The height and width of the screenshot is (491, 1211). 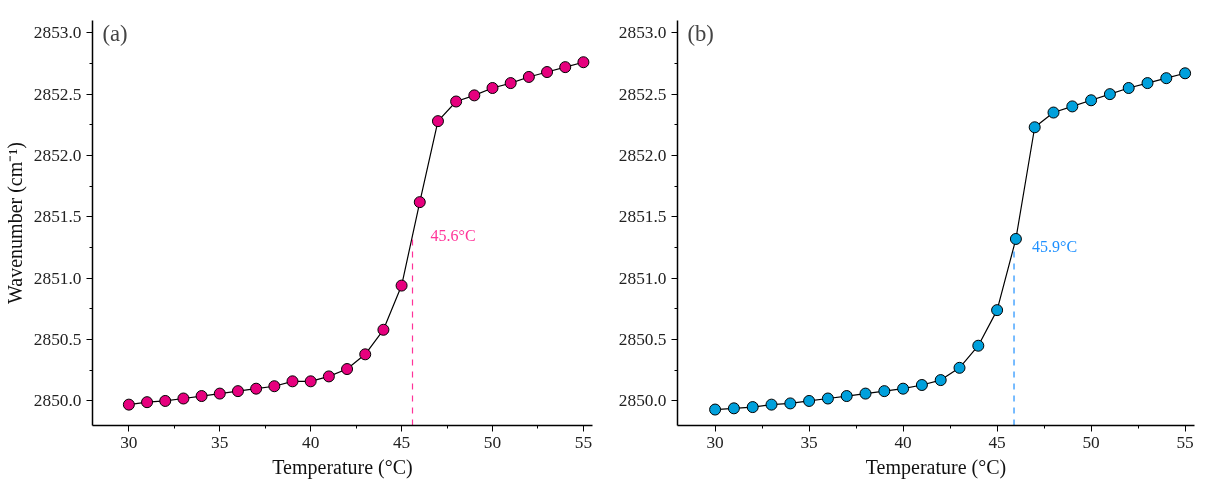 I want to click on y-axis-title: Wavenumber (cm⁻¹), so click(x=15, y=223).